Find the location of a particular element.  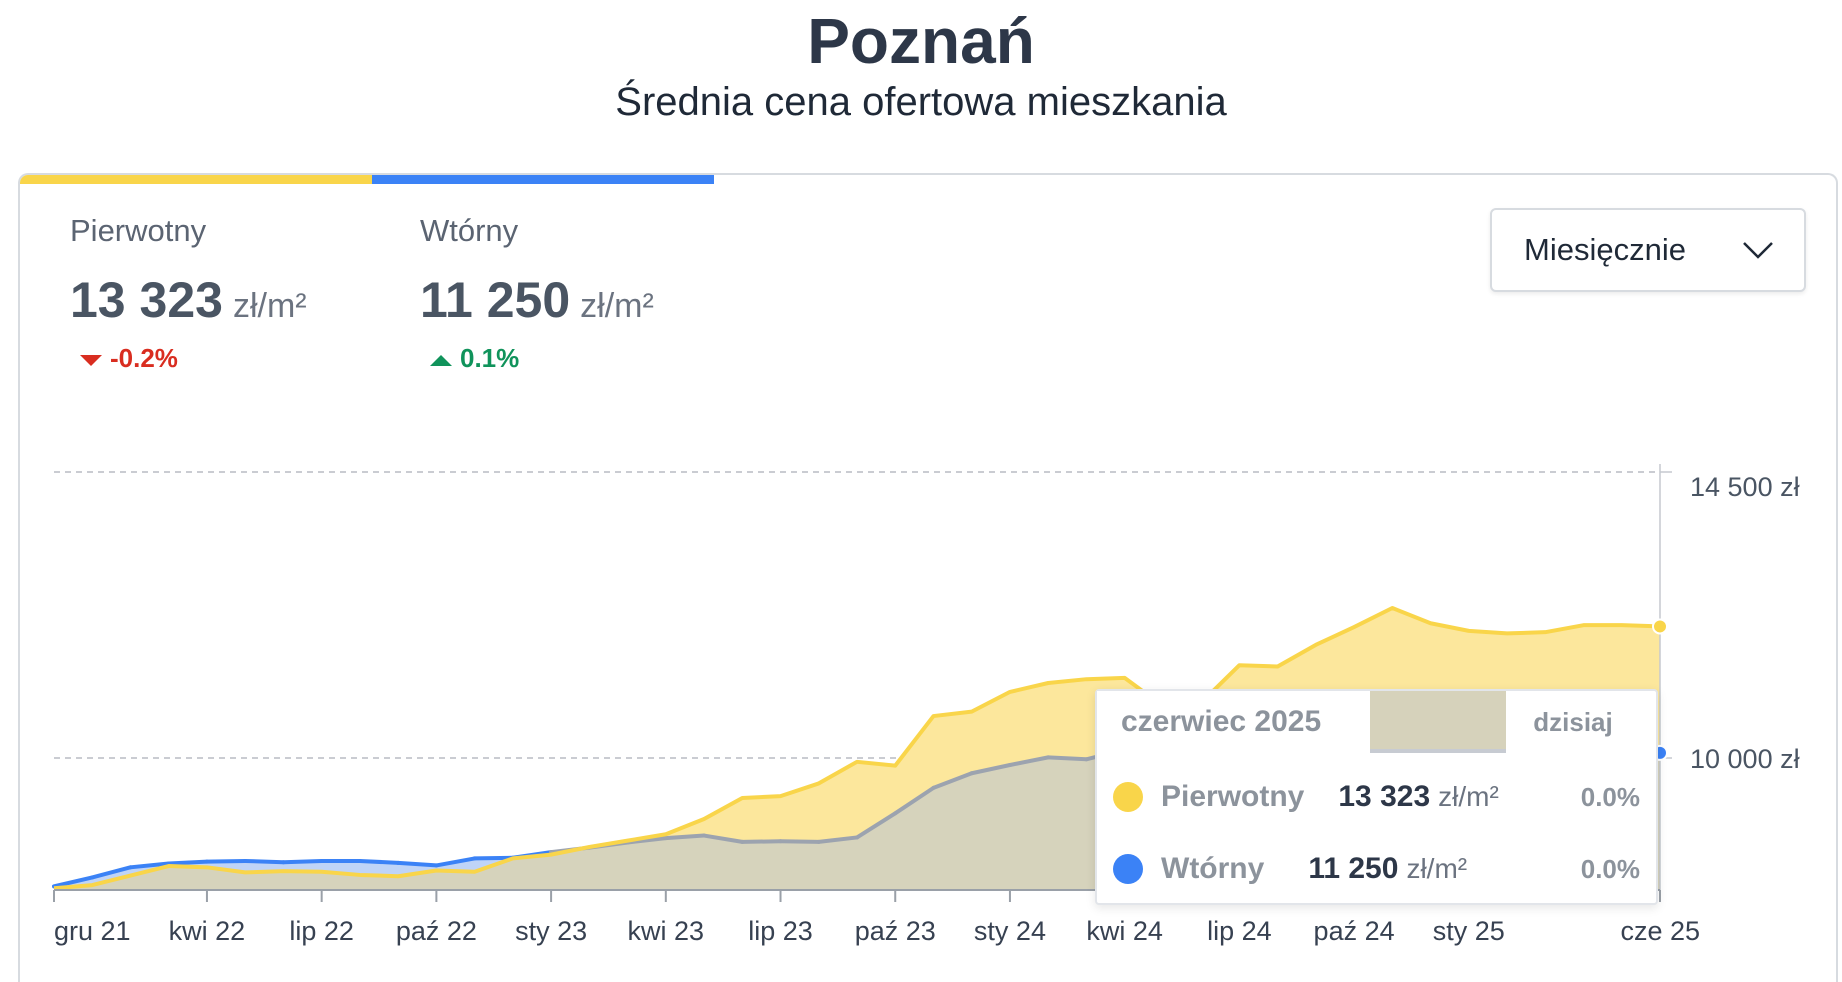

stat-label: Wtórny is located at coordinates (469, 230).